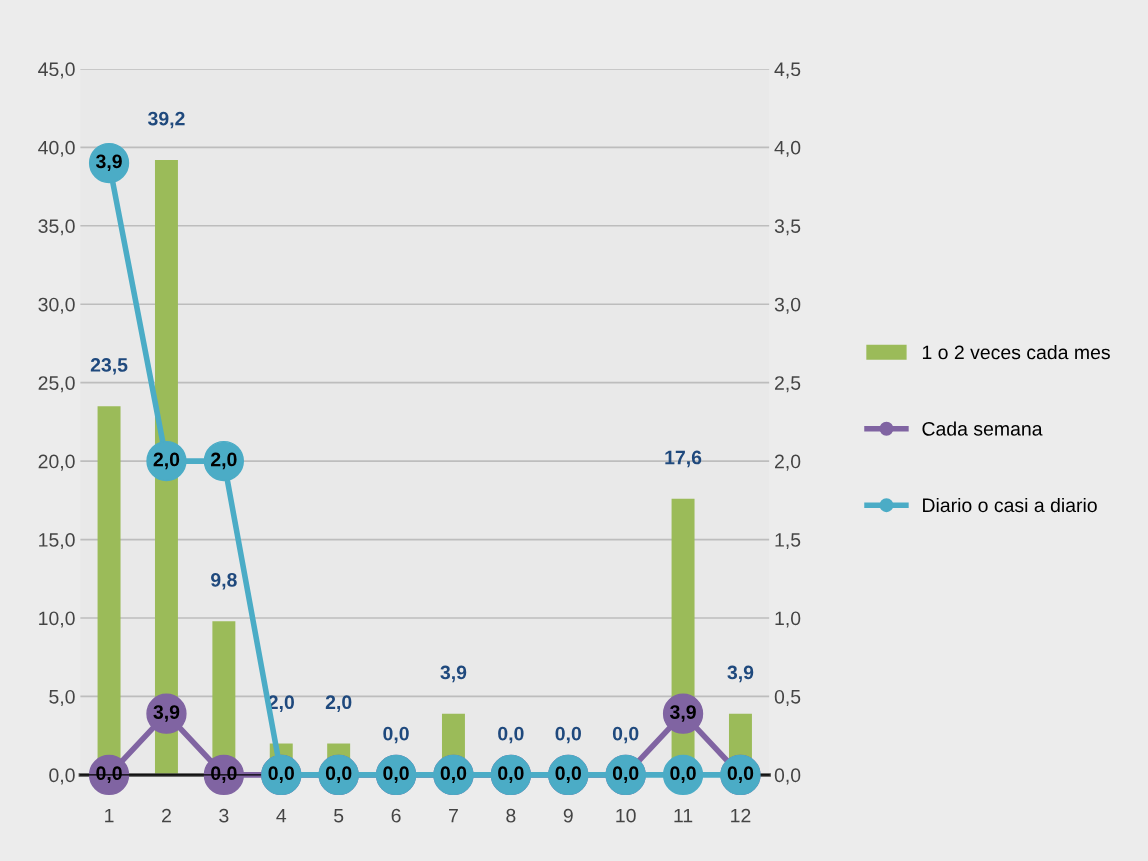  Describe the element at coordinates (787, 227) in the screenshot. I see `y2-tick-label: 3,5` at that location.